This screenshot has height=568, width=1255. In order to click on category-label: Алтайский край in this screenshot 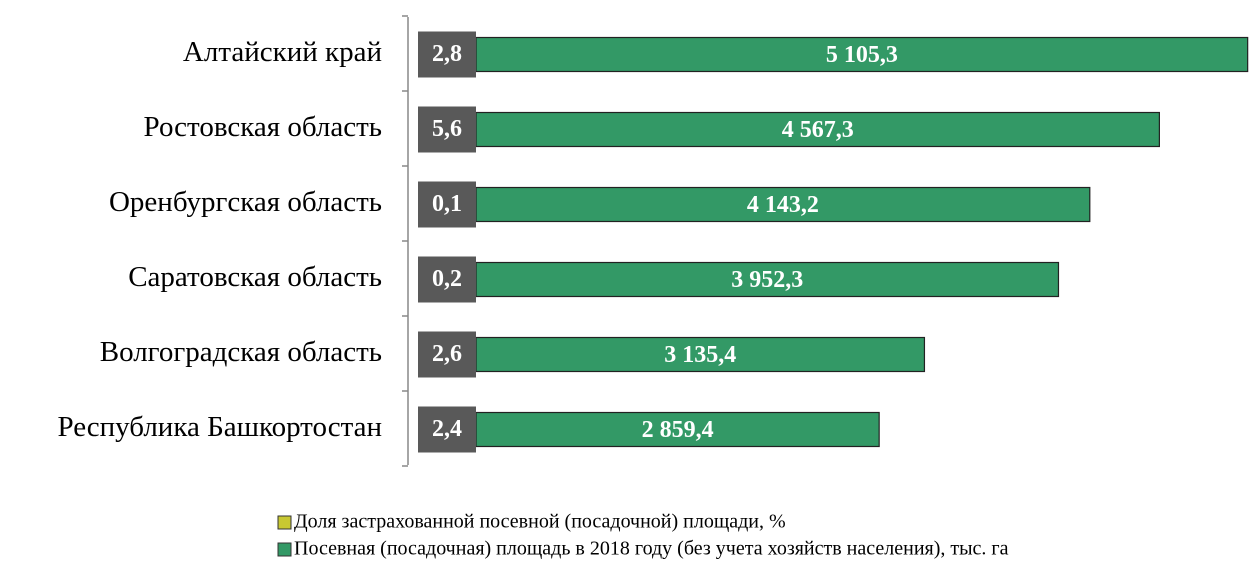, I will do `click(282, 52)`.